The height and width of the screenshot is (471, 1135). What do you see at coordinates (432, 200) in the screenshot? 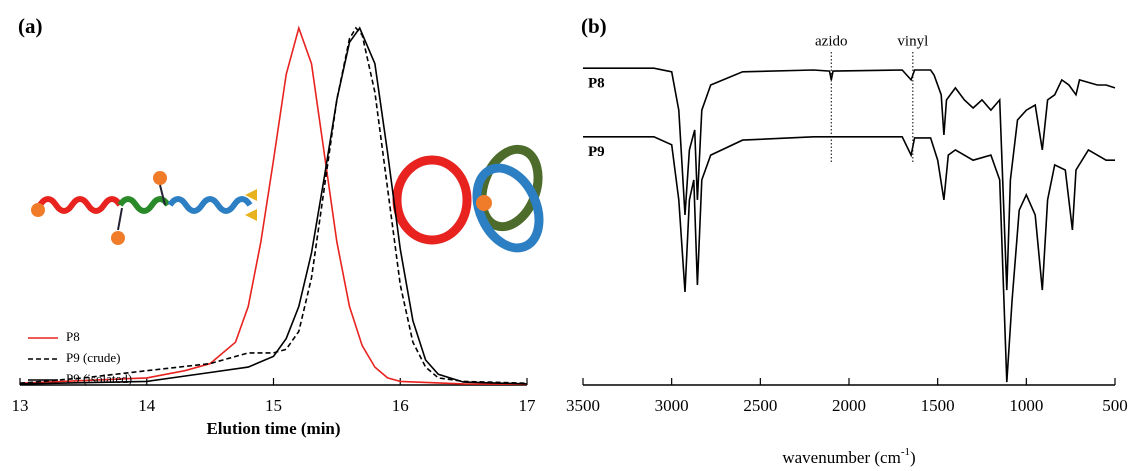
I see `red-ring` at bounding box center [432, 200].